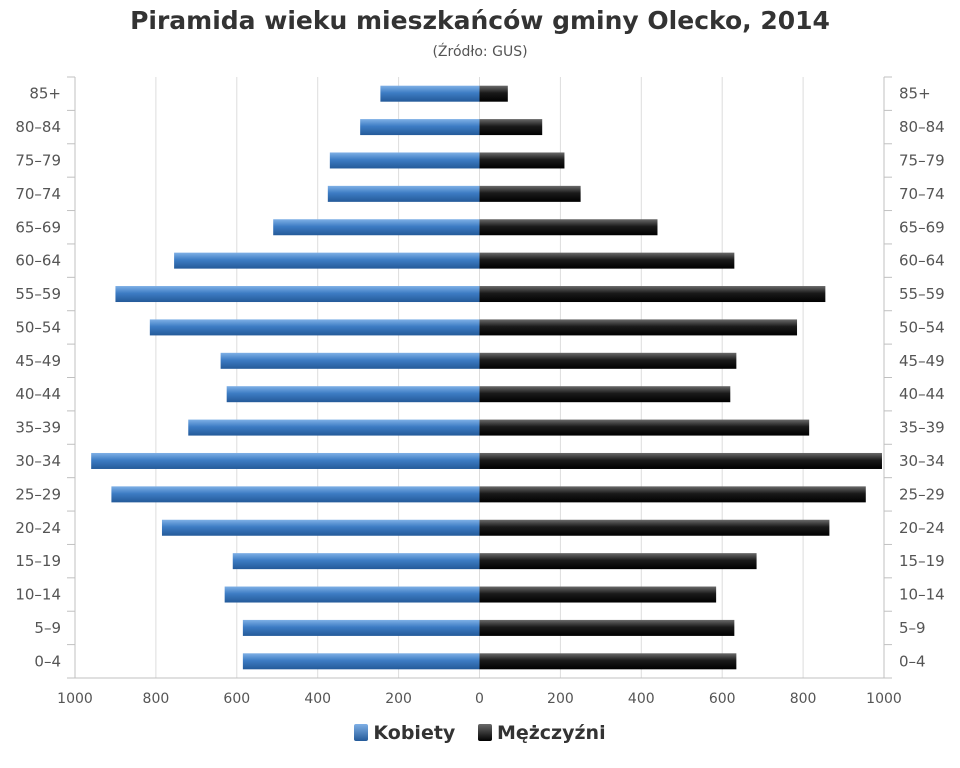 The width and height of the screenshot is (960, 768). Describe the element at coordinates (922, 160) in the screenshot. I see `y-tick-label-right: 75–79` at that location.